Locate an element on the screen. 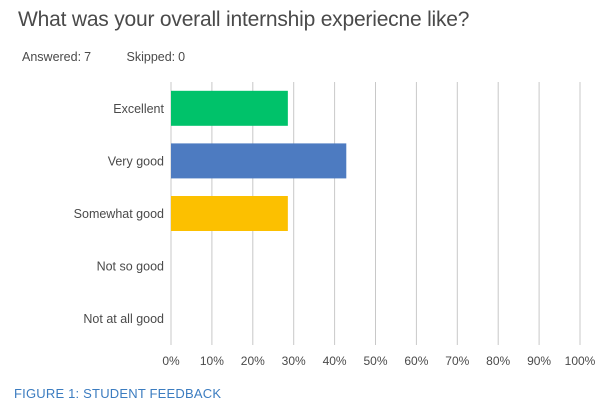 The width and height of the screenshot is (612, 415). answered-stat: Answered: 7 is located at coordinates (64, 57).